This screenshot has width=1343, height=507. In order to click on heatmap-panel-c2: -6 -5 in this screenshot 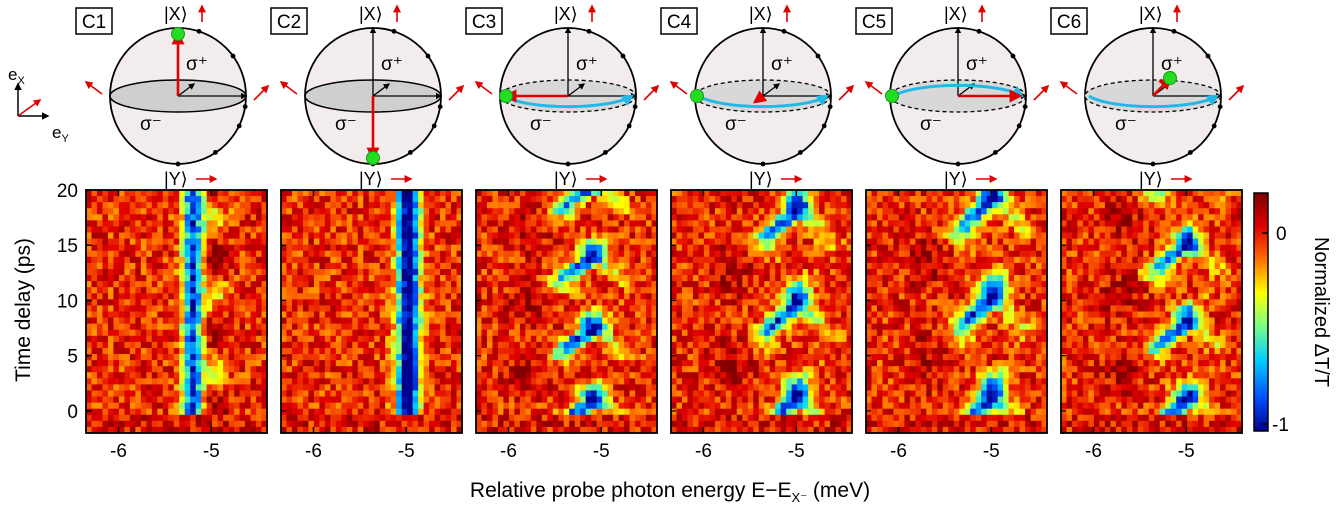, I will do `click(371, 325)`.